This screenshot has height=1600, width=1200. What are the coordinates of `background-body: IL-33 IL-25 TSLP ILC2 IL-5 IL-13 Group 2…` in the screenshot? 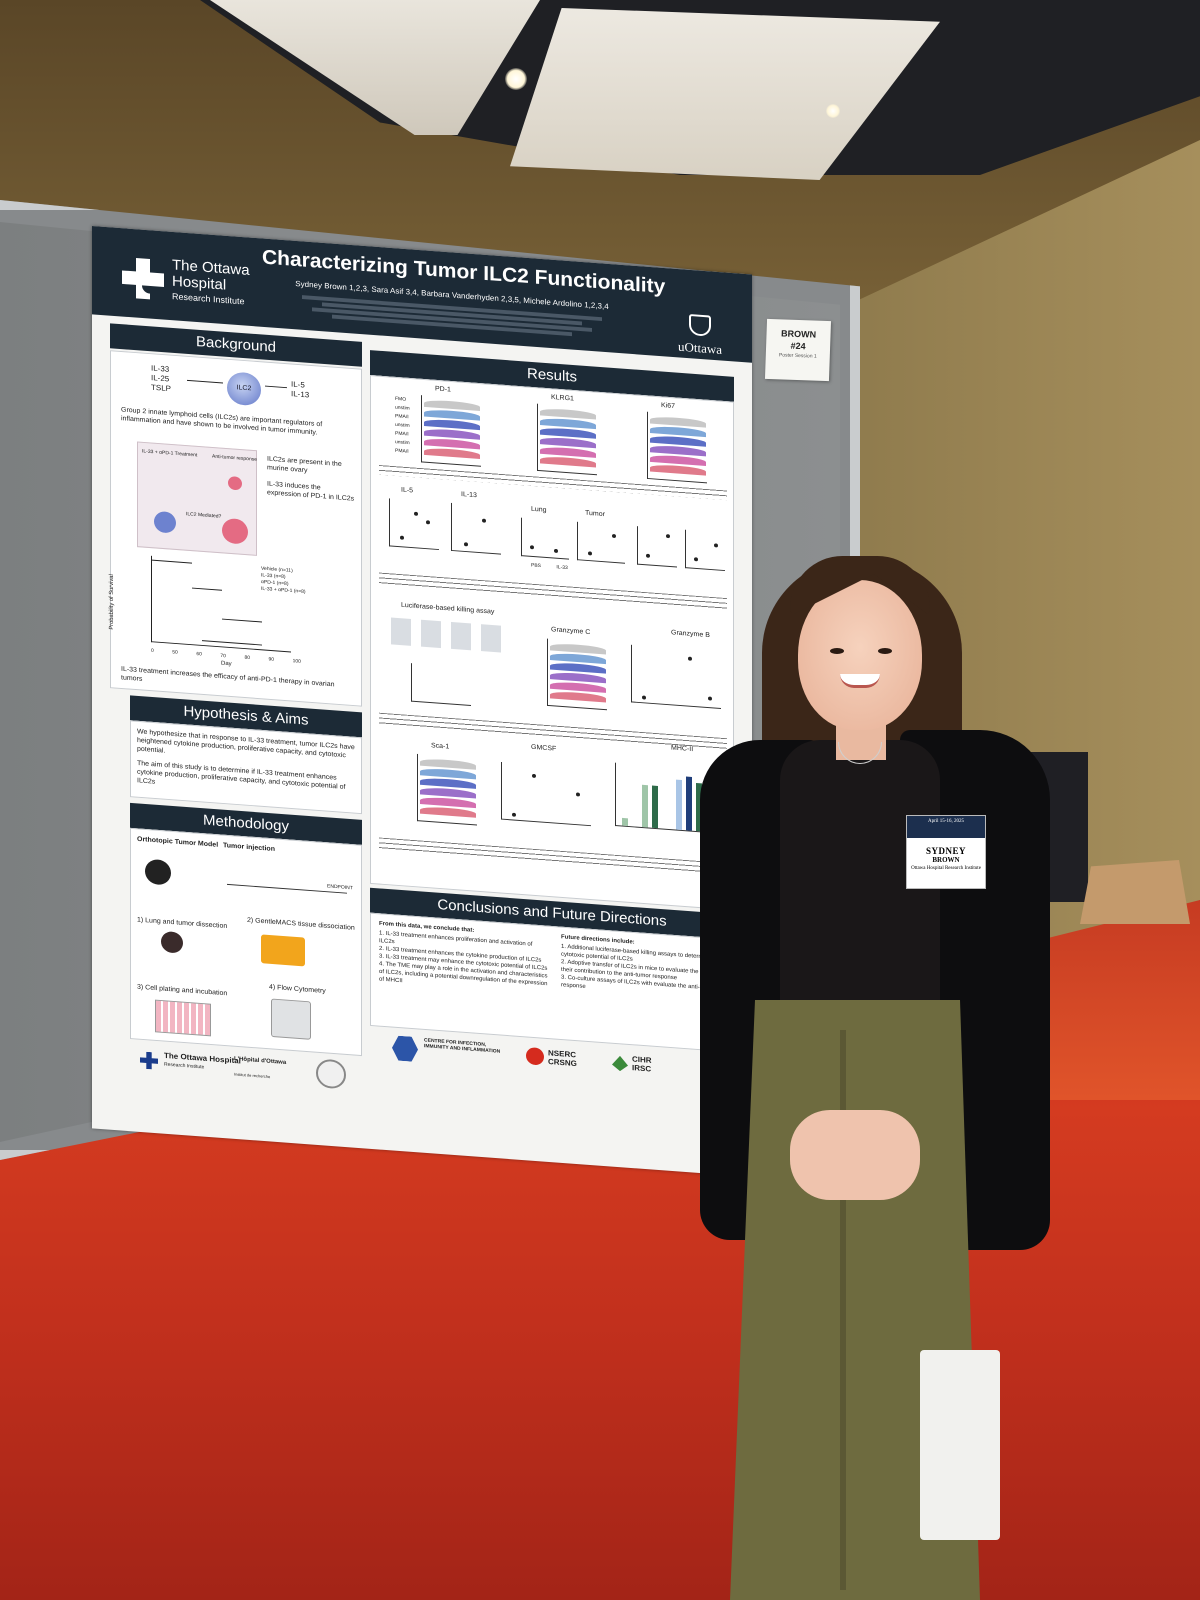 It's located at (235, 528).